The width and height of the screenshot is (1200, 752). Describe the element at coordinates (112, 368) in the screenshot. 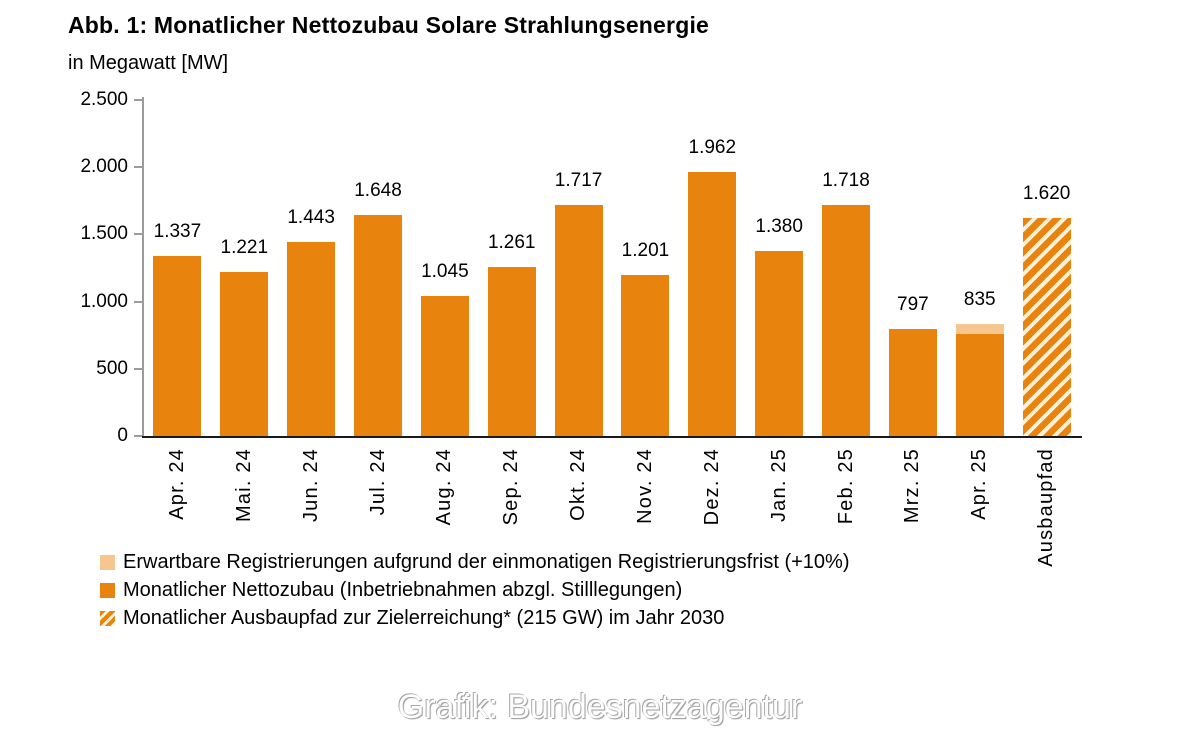

I see `y-tick-label: 500` at that location.